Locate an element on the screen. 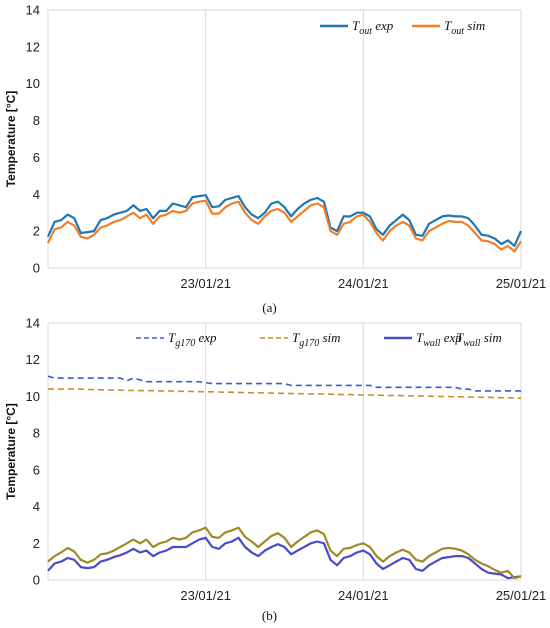  series-line-out-exp is located at coordinates (284, 220).